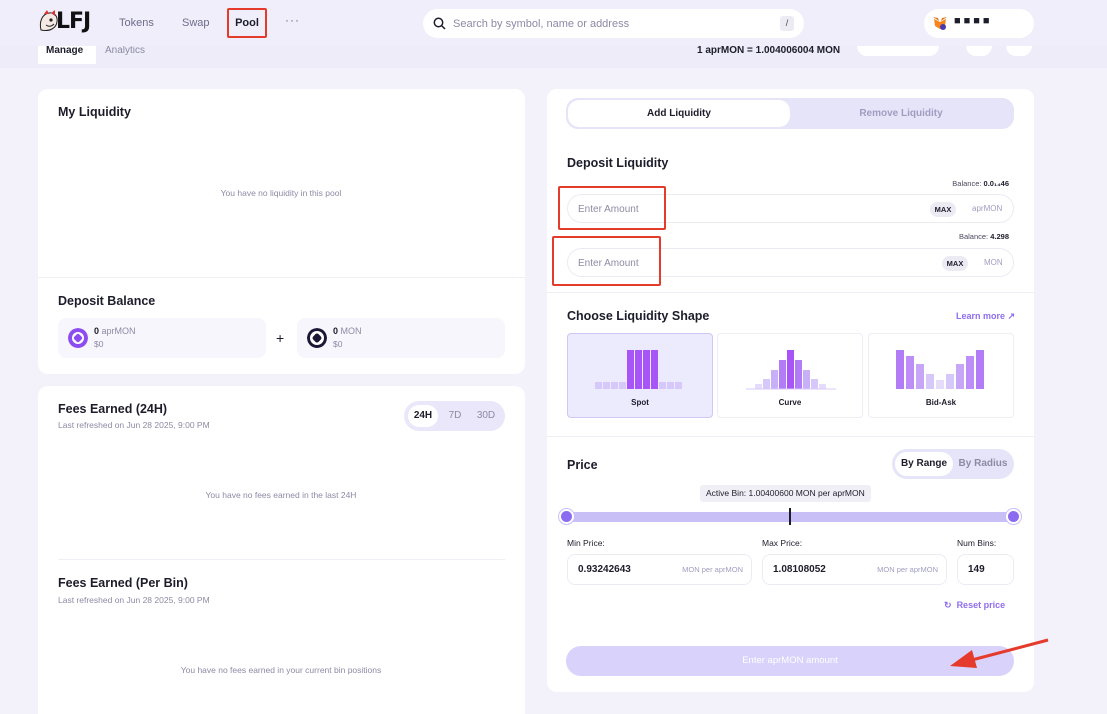 The height and width of the screenshot is (714, 1107). Describe the element at coordinates (582, 465) in the screenshot. I see `price-title: Price` at that location.